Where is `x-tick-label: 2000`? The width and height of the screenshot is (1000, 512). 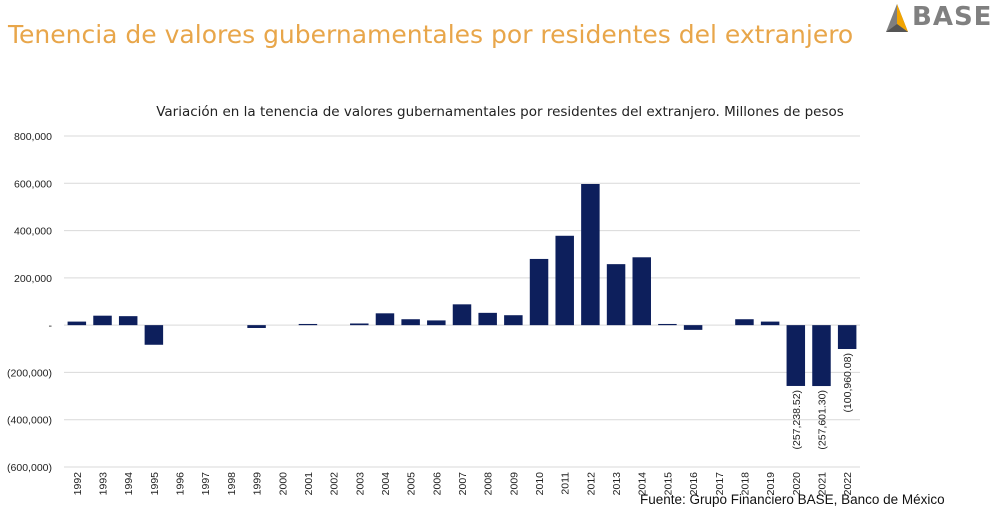 x-tick-label: 2000 is located at coordinates (283, 484).